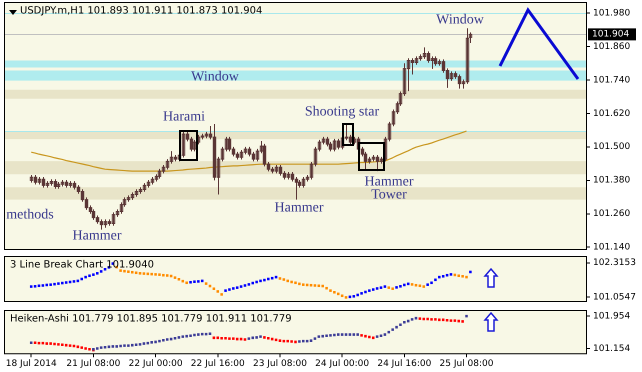  I want to click on annotation: Tower, so click(389, 195).